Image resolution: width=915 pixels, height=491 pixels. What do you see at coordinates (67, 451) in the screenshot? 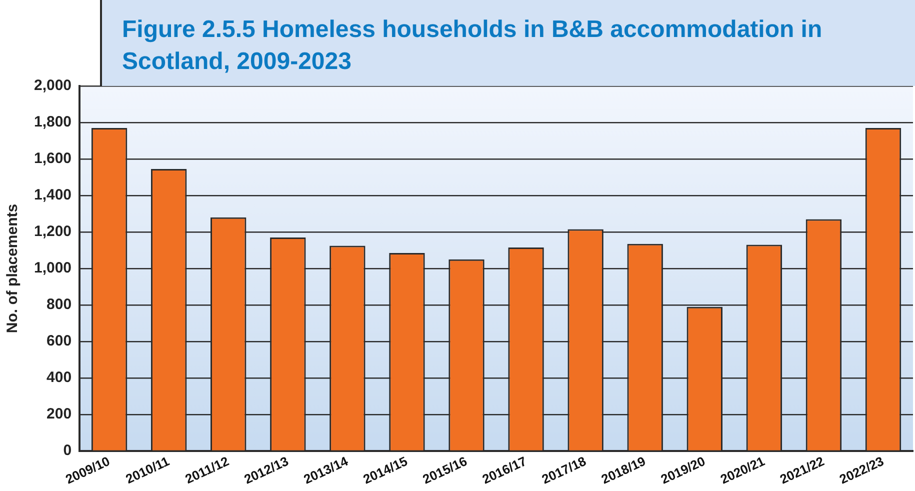
I see `y-tick-label: 0` at bounding box center [67, 451].